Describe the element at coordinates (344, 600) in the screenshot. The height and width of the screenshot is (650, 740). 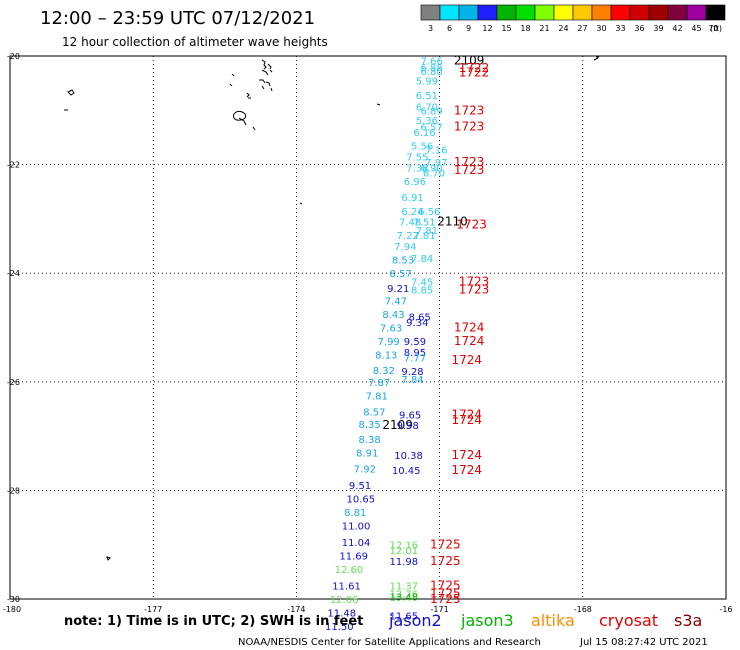
I see `wave-height-value: 12.06` at that location.